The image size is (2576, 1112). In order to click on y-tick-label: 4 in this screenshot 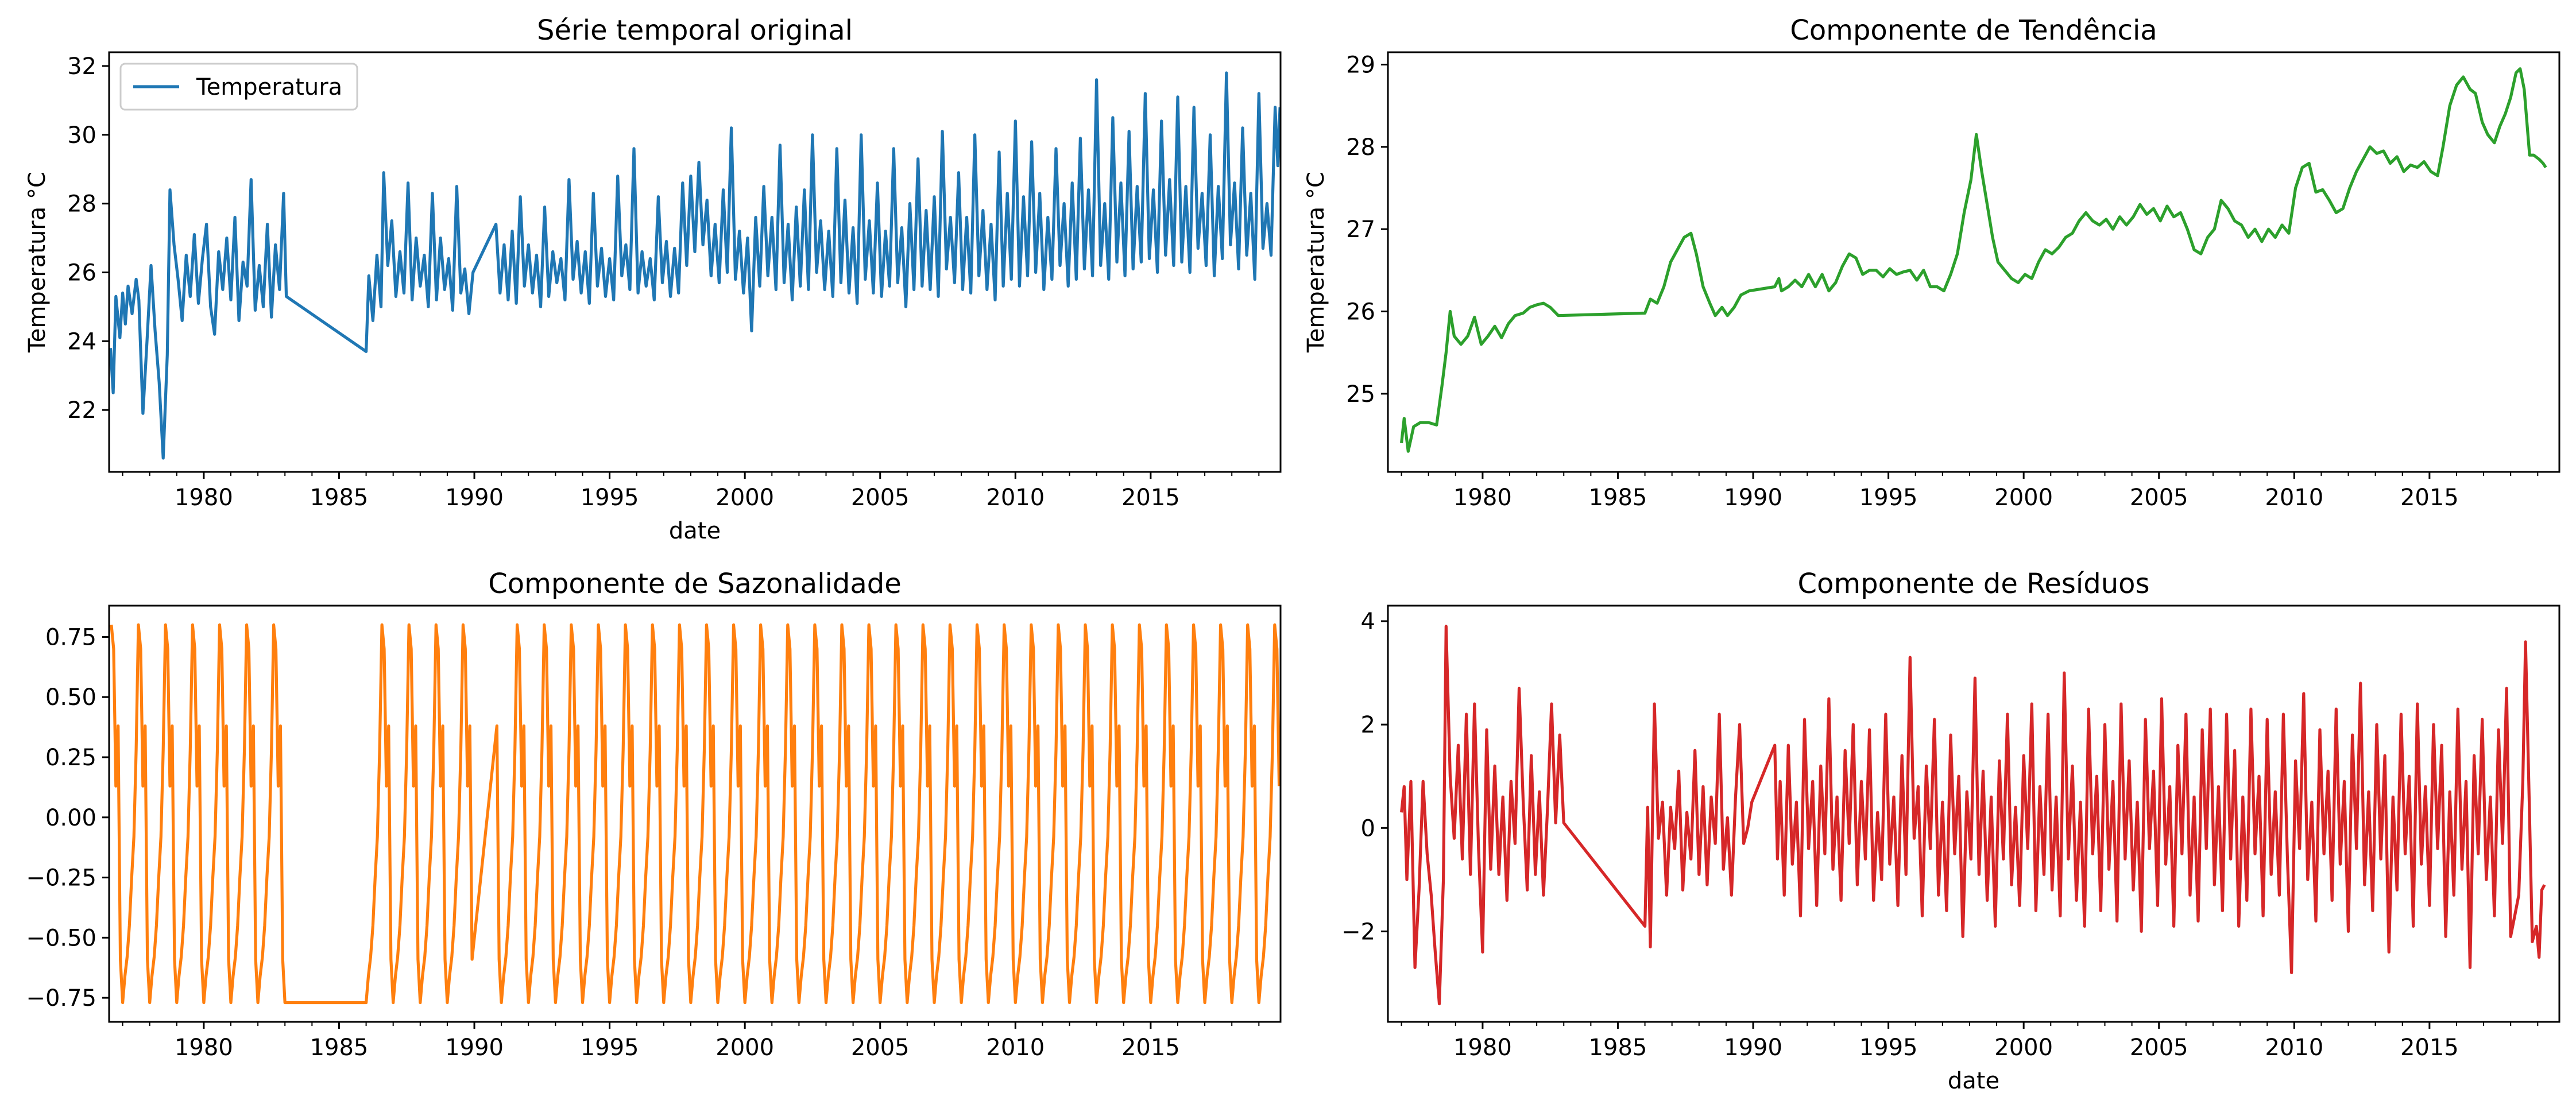, I will do `click(1368, 622)`.